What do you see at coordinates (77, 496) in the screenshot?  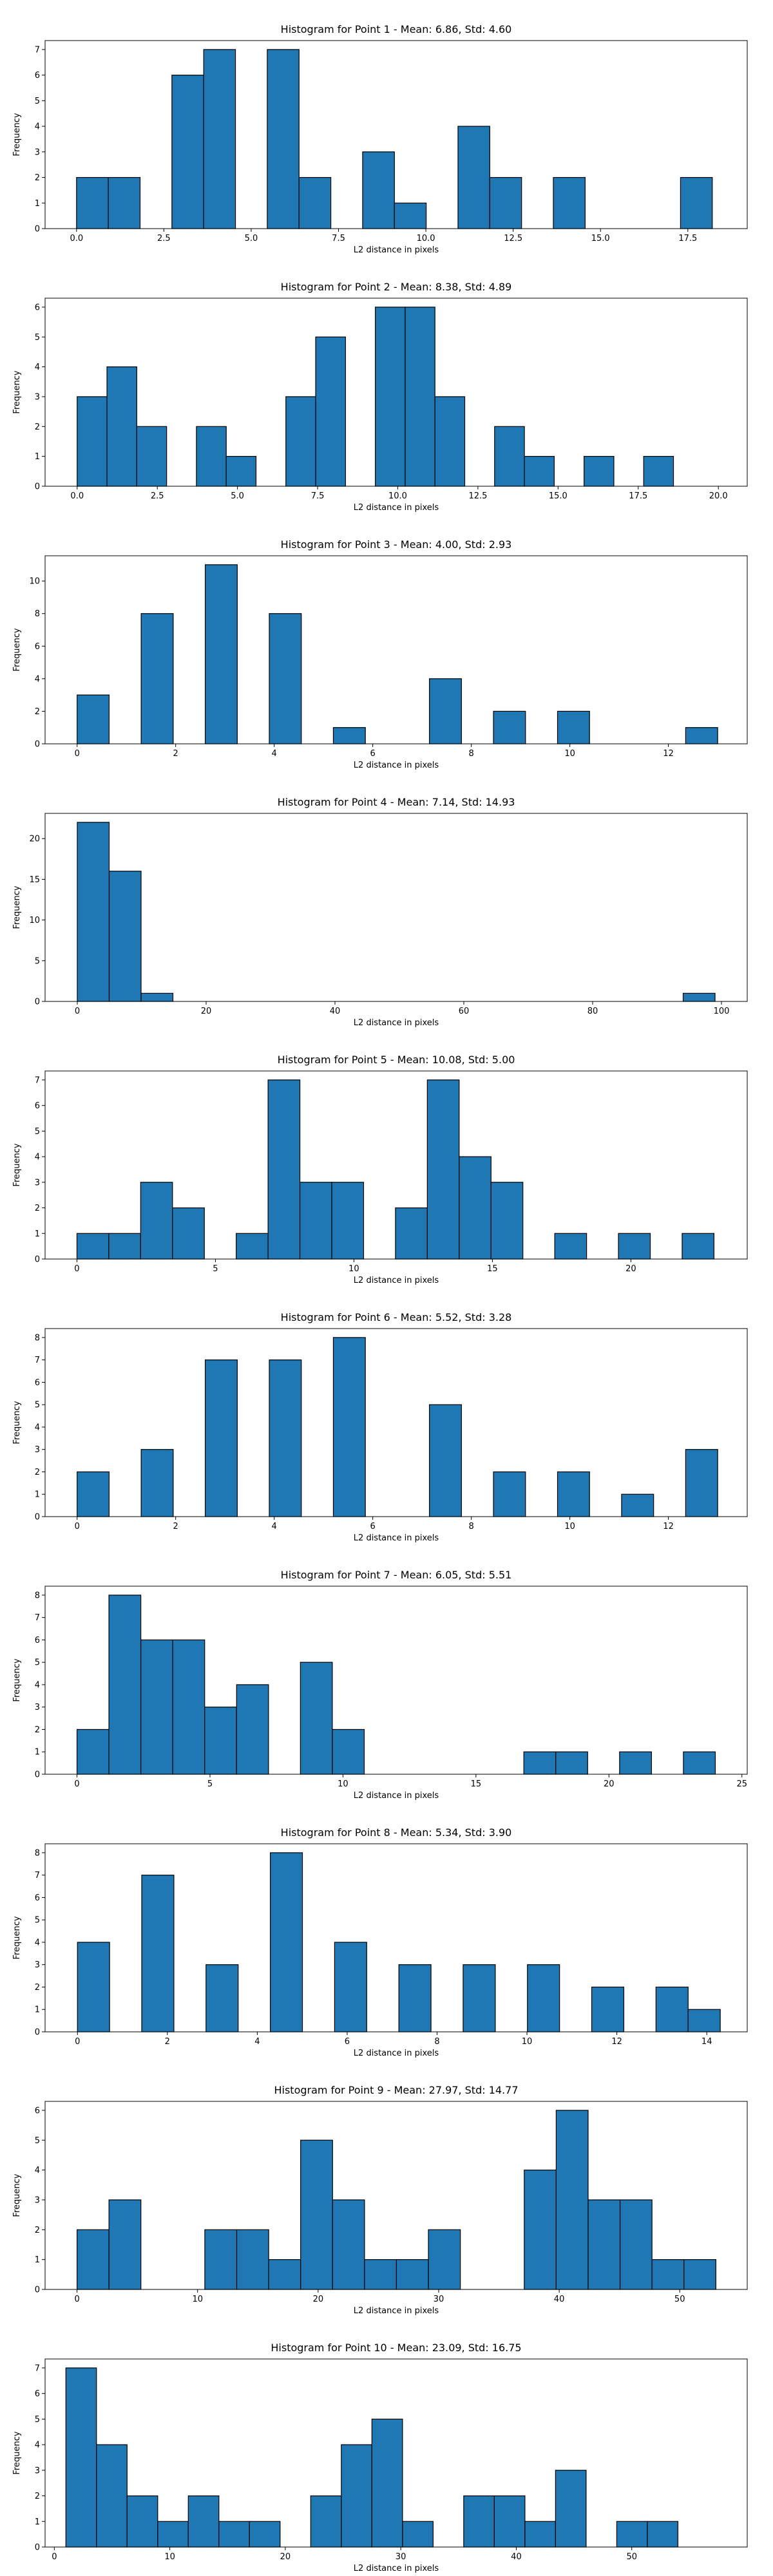 I see `x-tick-label: 0.0` at bounding box center [77, 496].